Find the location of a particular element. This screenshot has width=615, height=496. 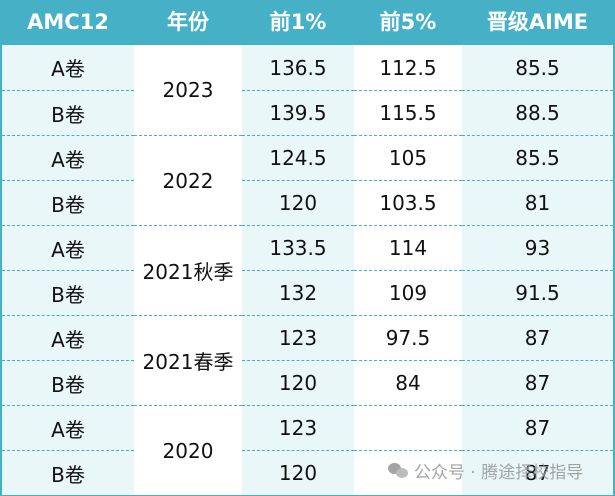

top5-cell: 105 is located at coordinates (408, 157).